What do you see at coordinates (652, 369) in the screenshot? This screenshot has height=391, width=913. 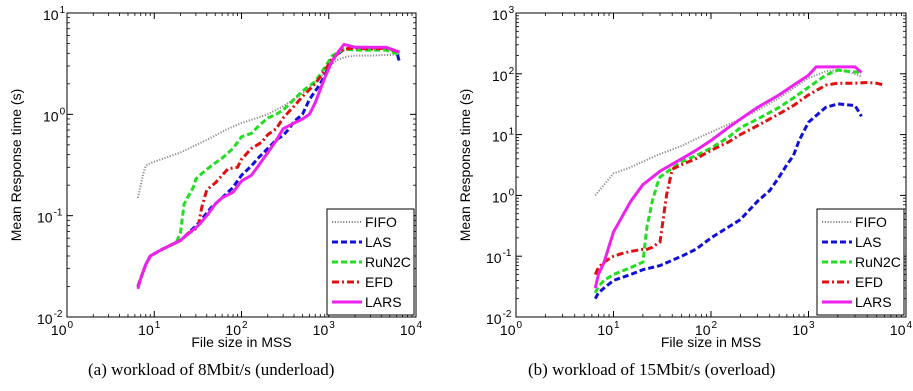 I see `caption-b: (b) workload of 15Mbit/s (overload)` at bounding box center [652, 369].